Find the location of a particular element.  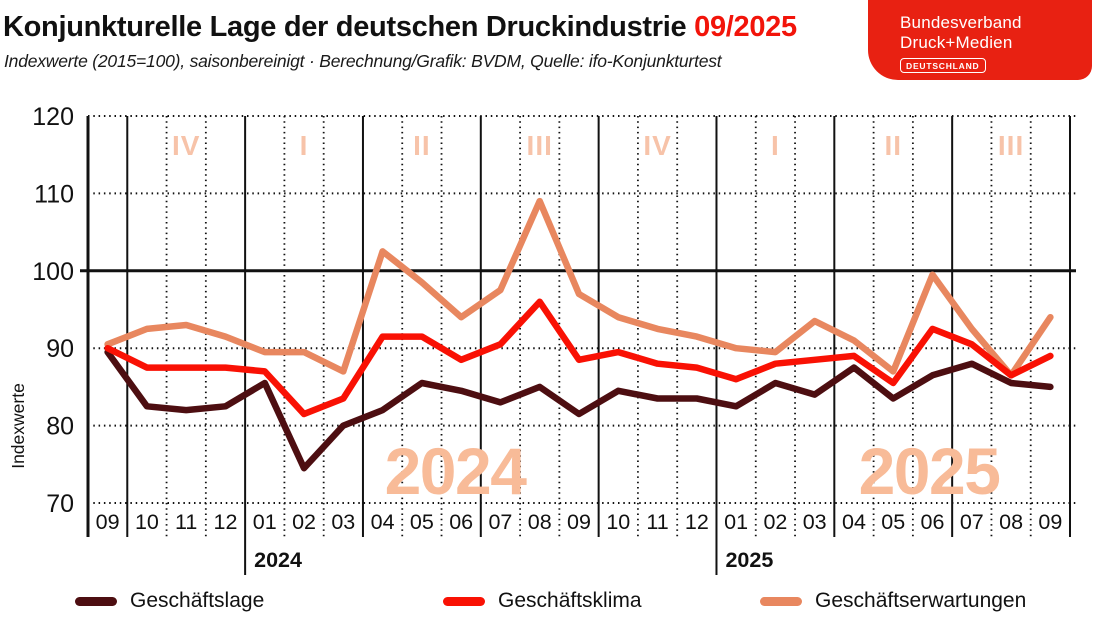

y-axis-title-text: Indexwerte is located at coordinates (18, 426).